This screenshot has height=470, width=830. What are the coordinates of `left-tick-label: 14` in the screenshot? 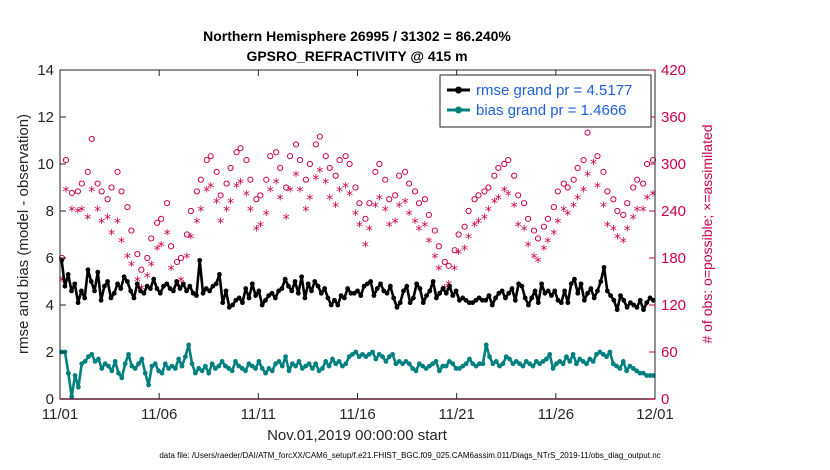 It's located at (45, 70).